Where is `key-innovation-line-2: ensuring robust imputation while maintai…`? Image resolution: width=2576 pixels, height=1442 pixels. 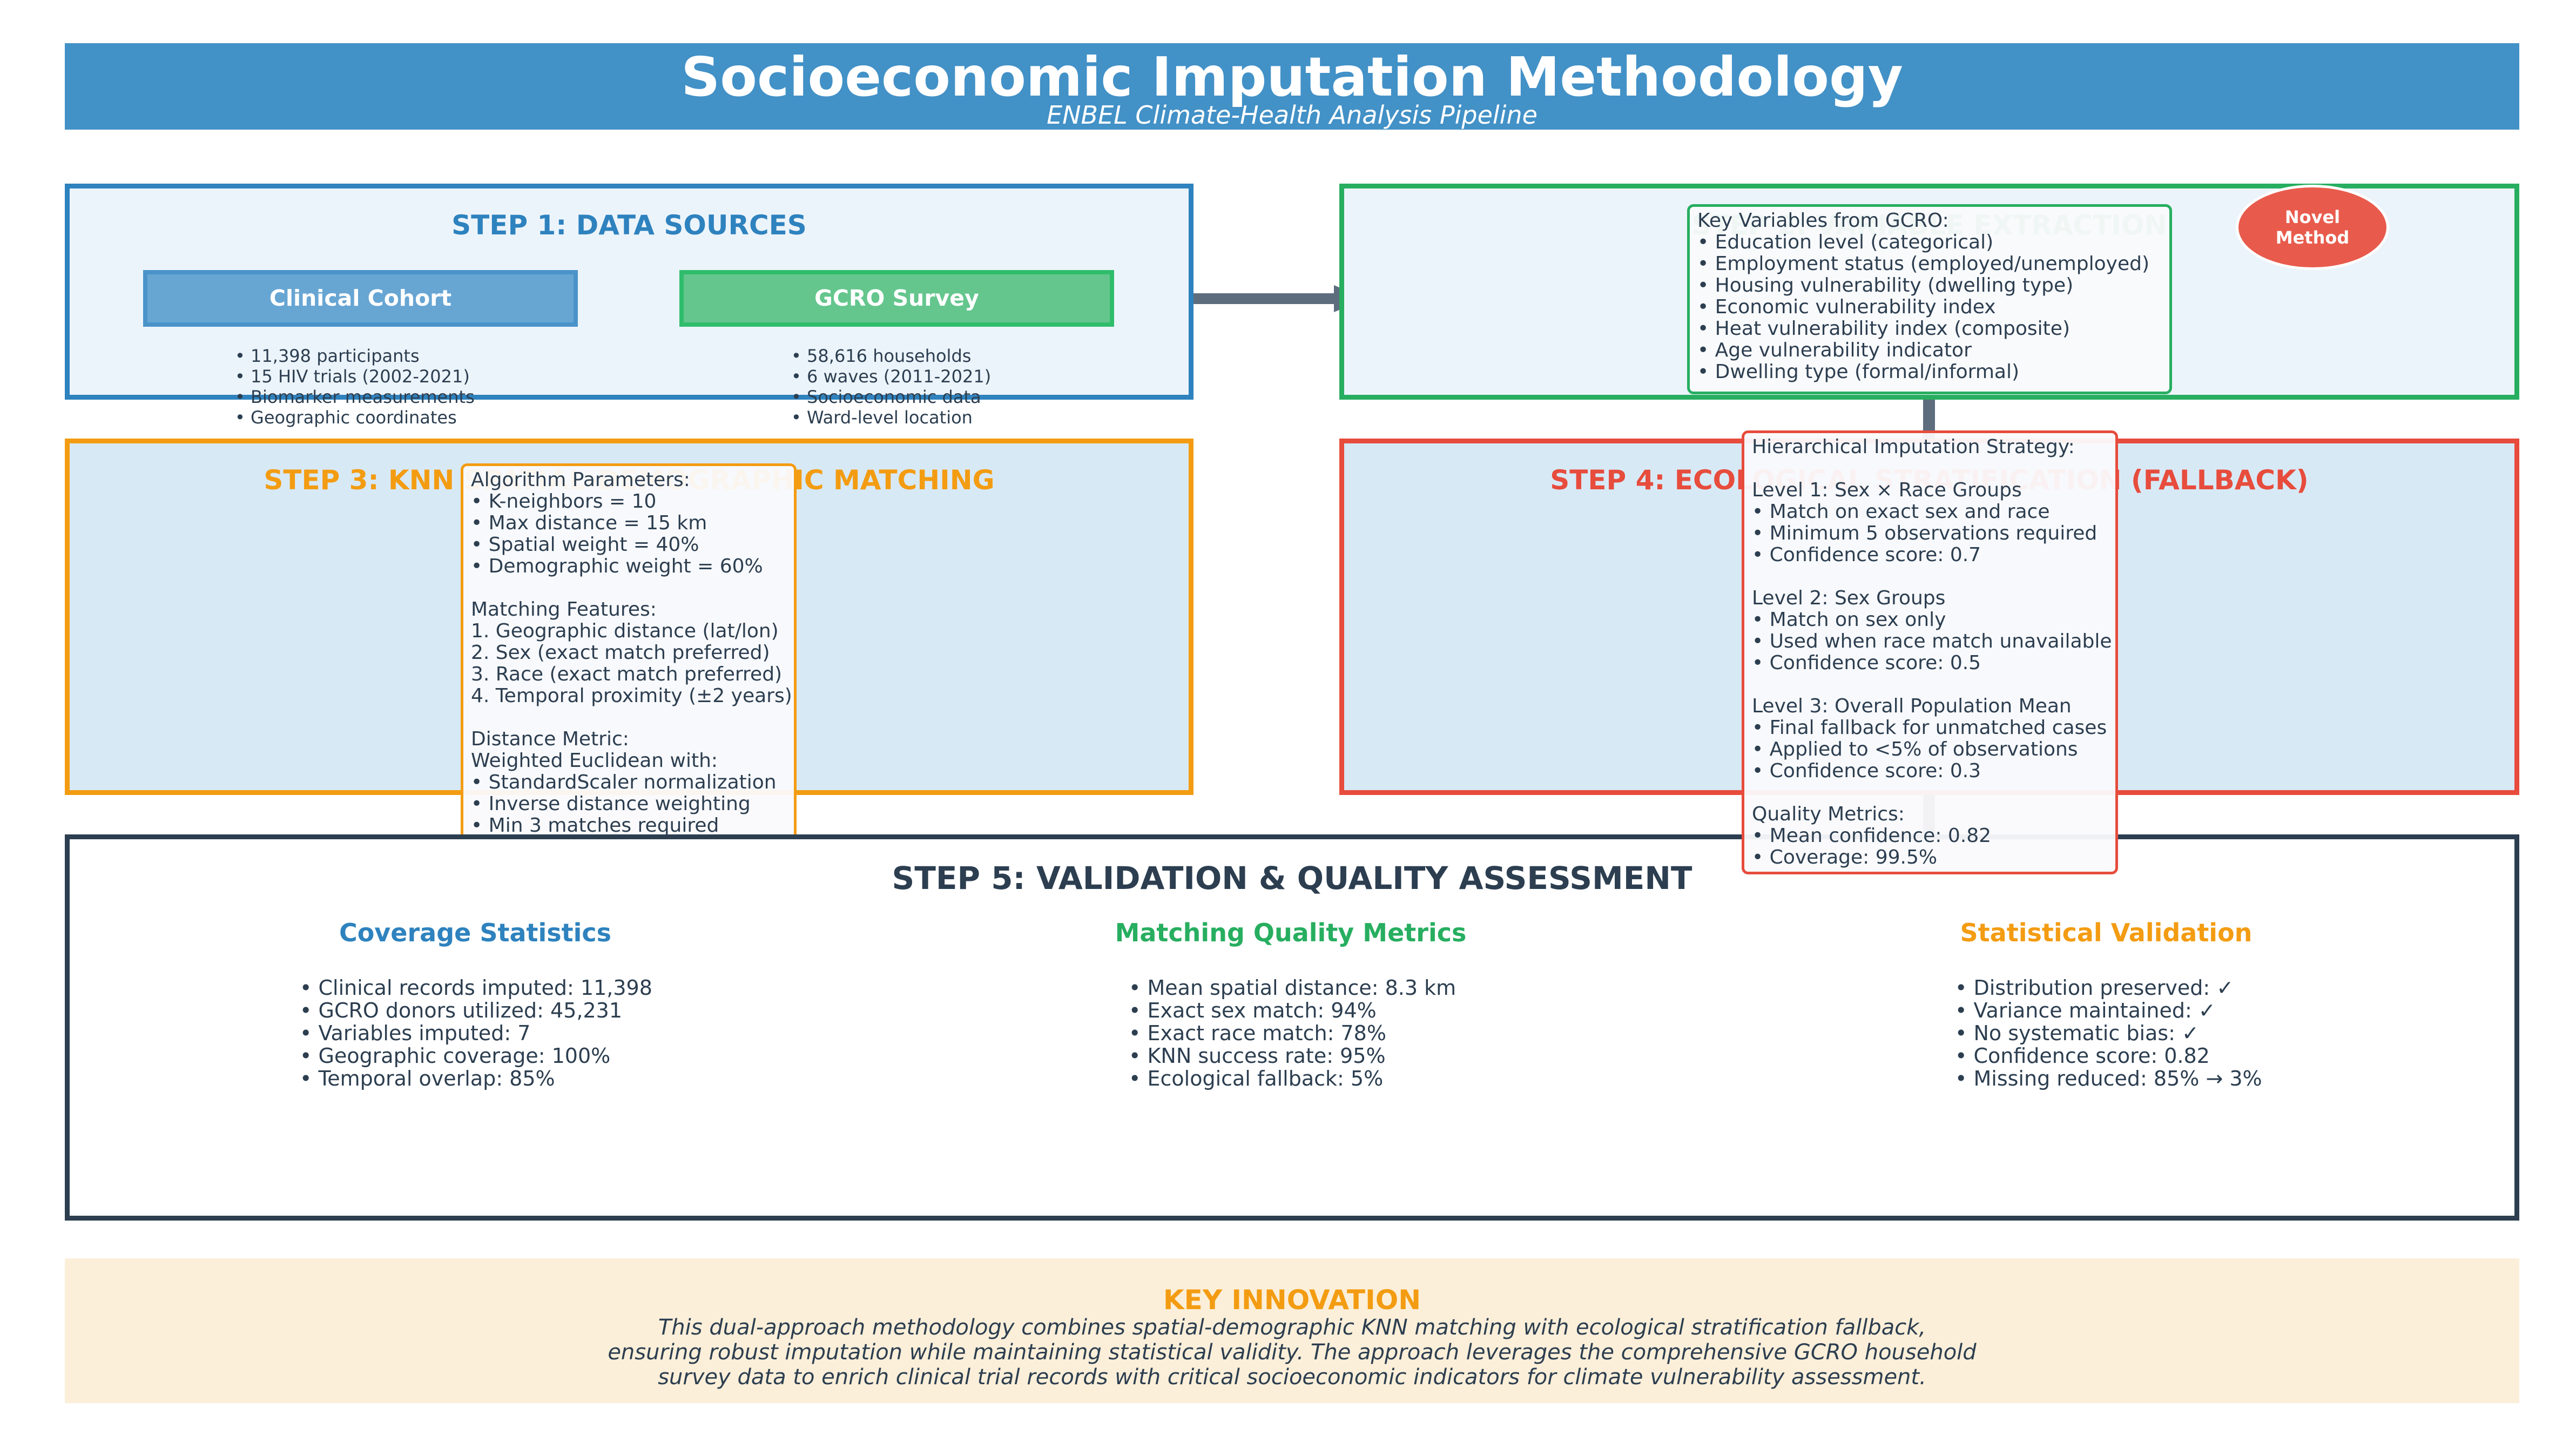 key-innovation-line-2: ensuring robust imputation while maintai… is located at coordinates (1292, 1353).